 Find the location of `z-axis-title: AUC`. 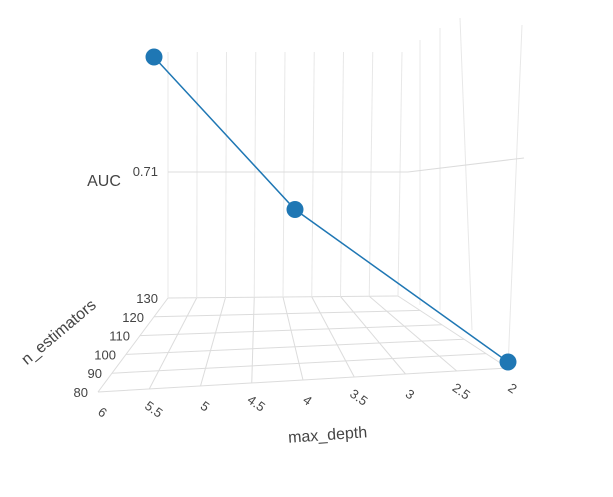

z-axis-title: AUC is located at coordinates (104, 181).